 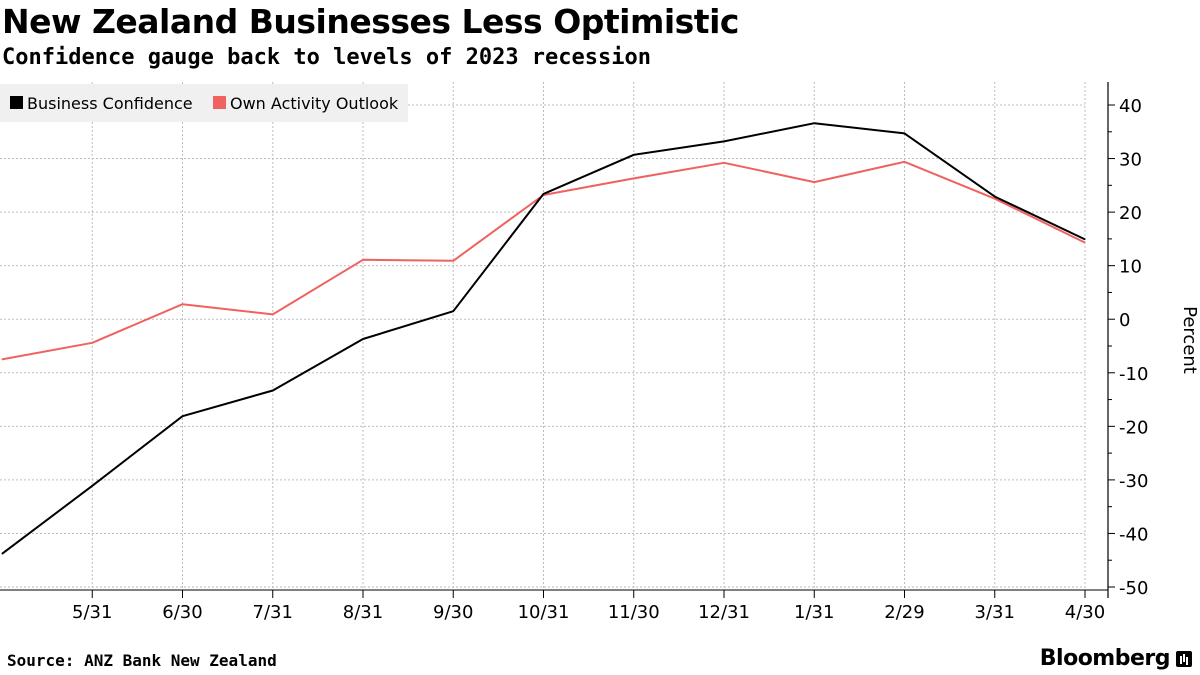 What do you see at coordinates (1133, 588) in the screenshot?
I see `y-tick-label: -50` at bounding box center [1133, 588].